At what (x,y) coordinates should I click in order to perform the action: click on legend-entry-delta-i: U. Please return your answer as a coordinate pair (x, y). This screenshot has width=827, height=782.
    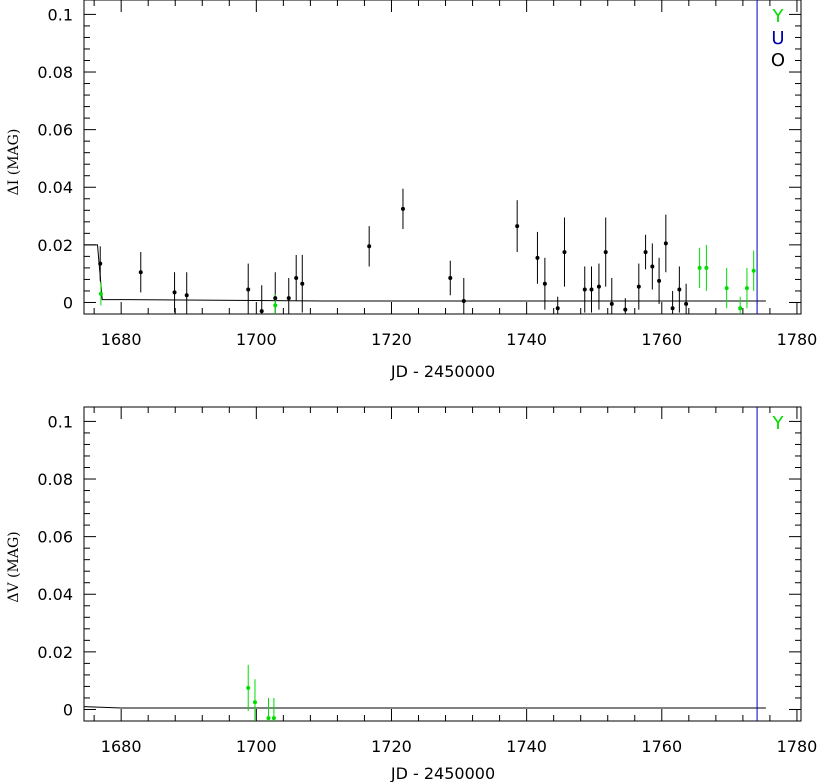
    Looking at the image, I should click on (777, 38).